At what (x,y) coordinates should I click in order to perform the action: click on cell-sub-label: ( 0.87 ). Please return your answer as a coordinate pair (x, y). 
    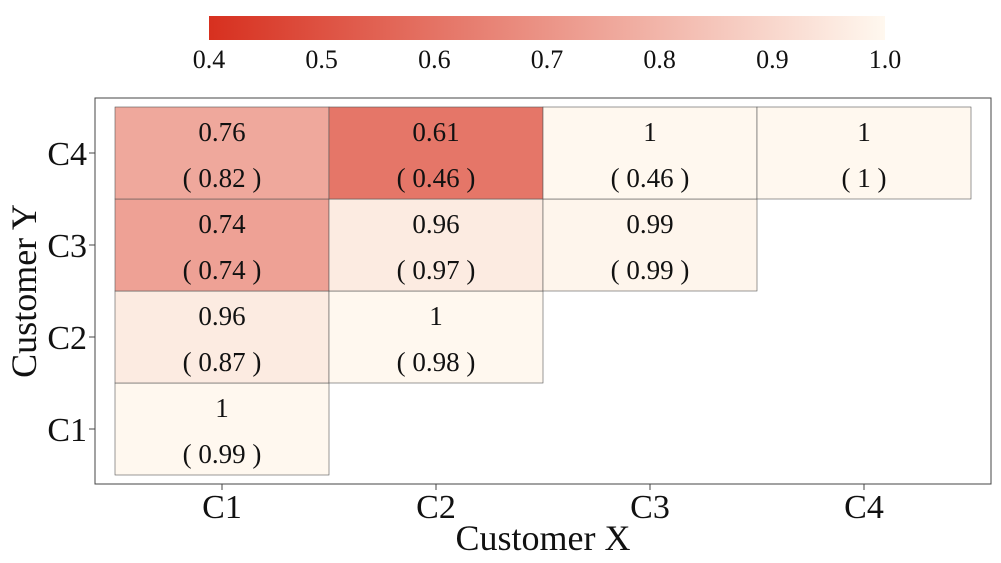
    Looking at the image, I should click on (222, 362).